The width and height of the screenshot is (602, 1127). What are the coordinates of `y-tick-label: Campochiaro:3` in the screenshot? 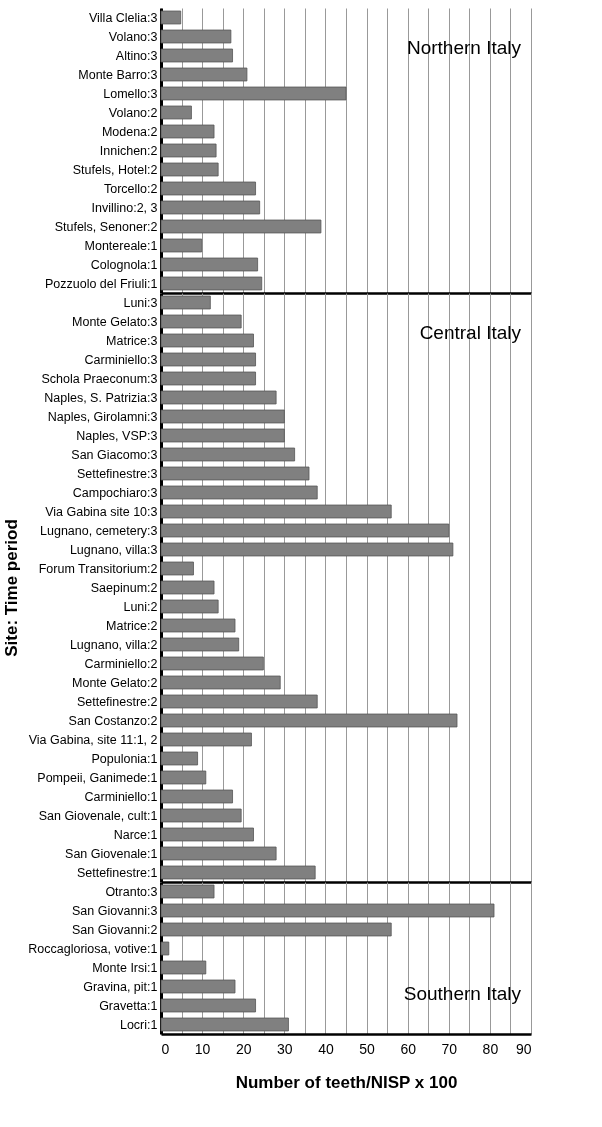 It's located at (115, 492).